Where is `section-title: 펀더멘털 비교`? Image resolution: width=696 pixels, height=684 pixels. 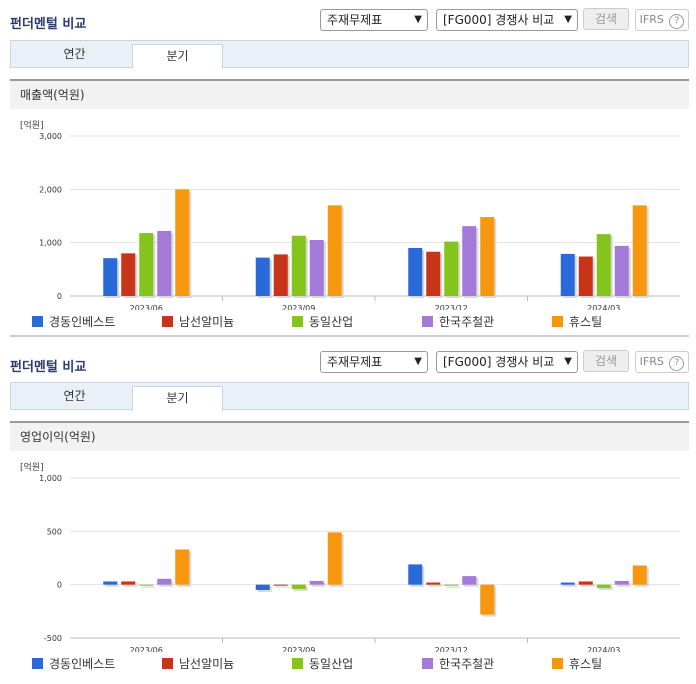 section-title: 펀더멘털 비교 is located at coordinates (48, 367).